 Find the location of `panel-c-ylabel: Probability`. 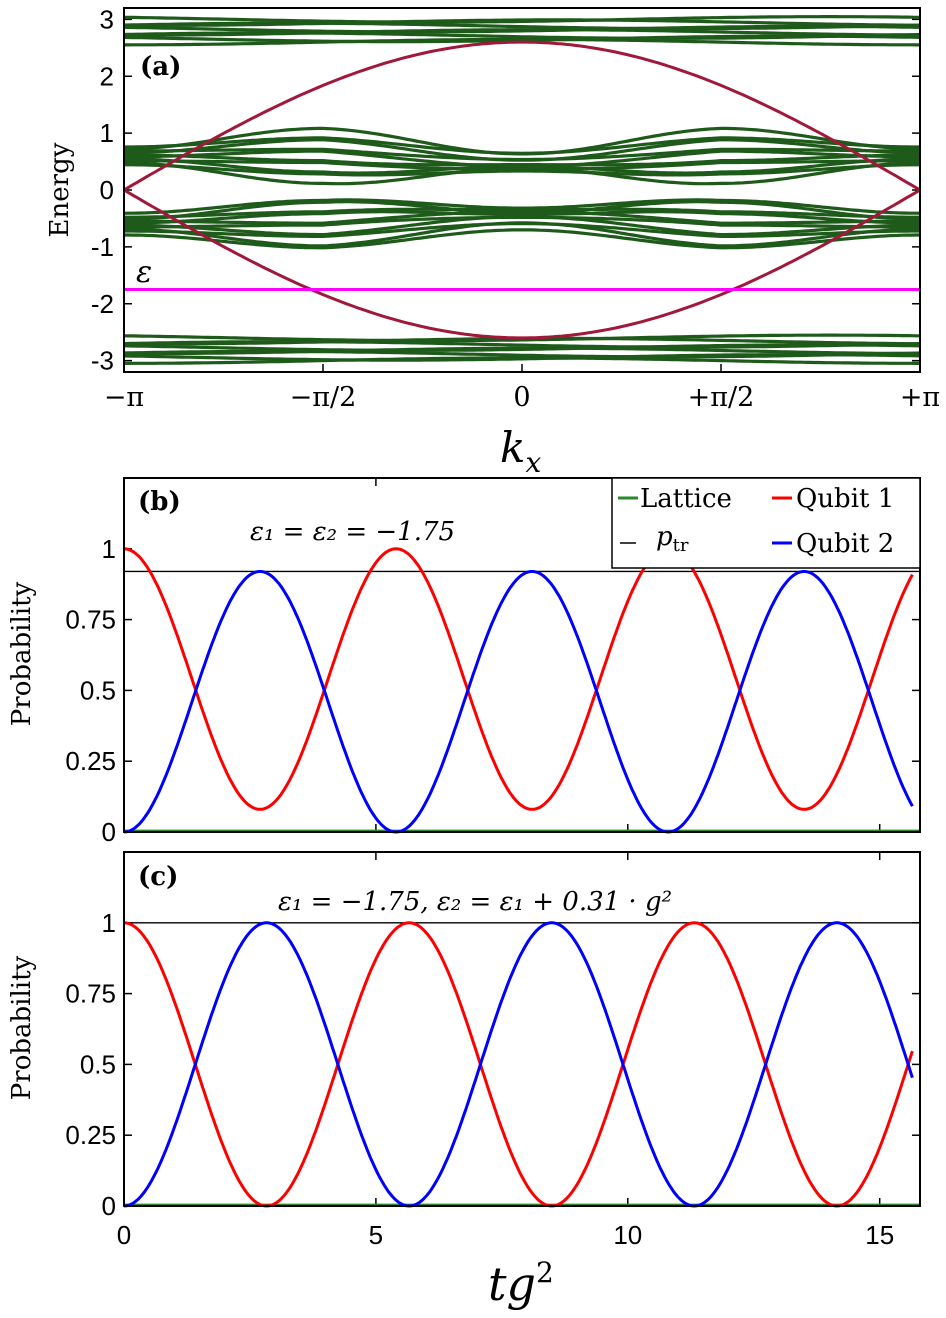

panel-c-ylabel: Probability is located at coordinates (22, 1027).